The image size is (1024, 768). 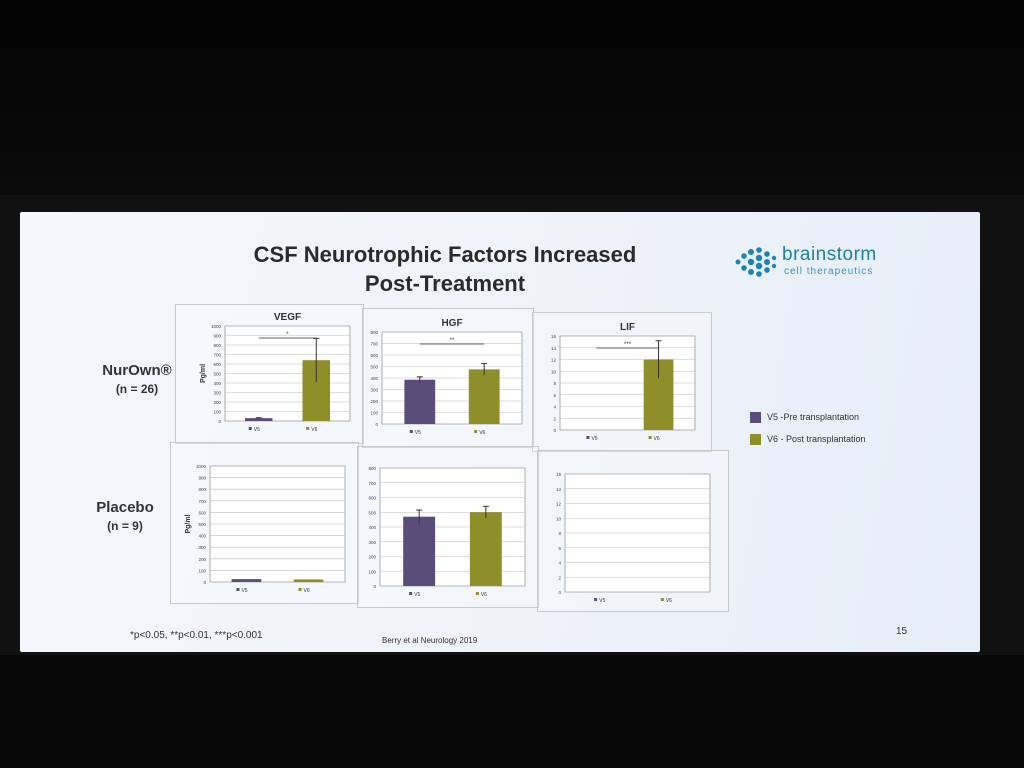 I want to click on placebo-row-label: Placebo (n = 9), so click(x=125, y=516).